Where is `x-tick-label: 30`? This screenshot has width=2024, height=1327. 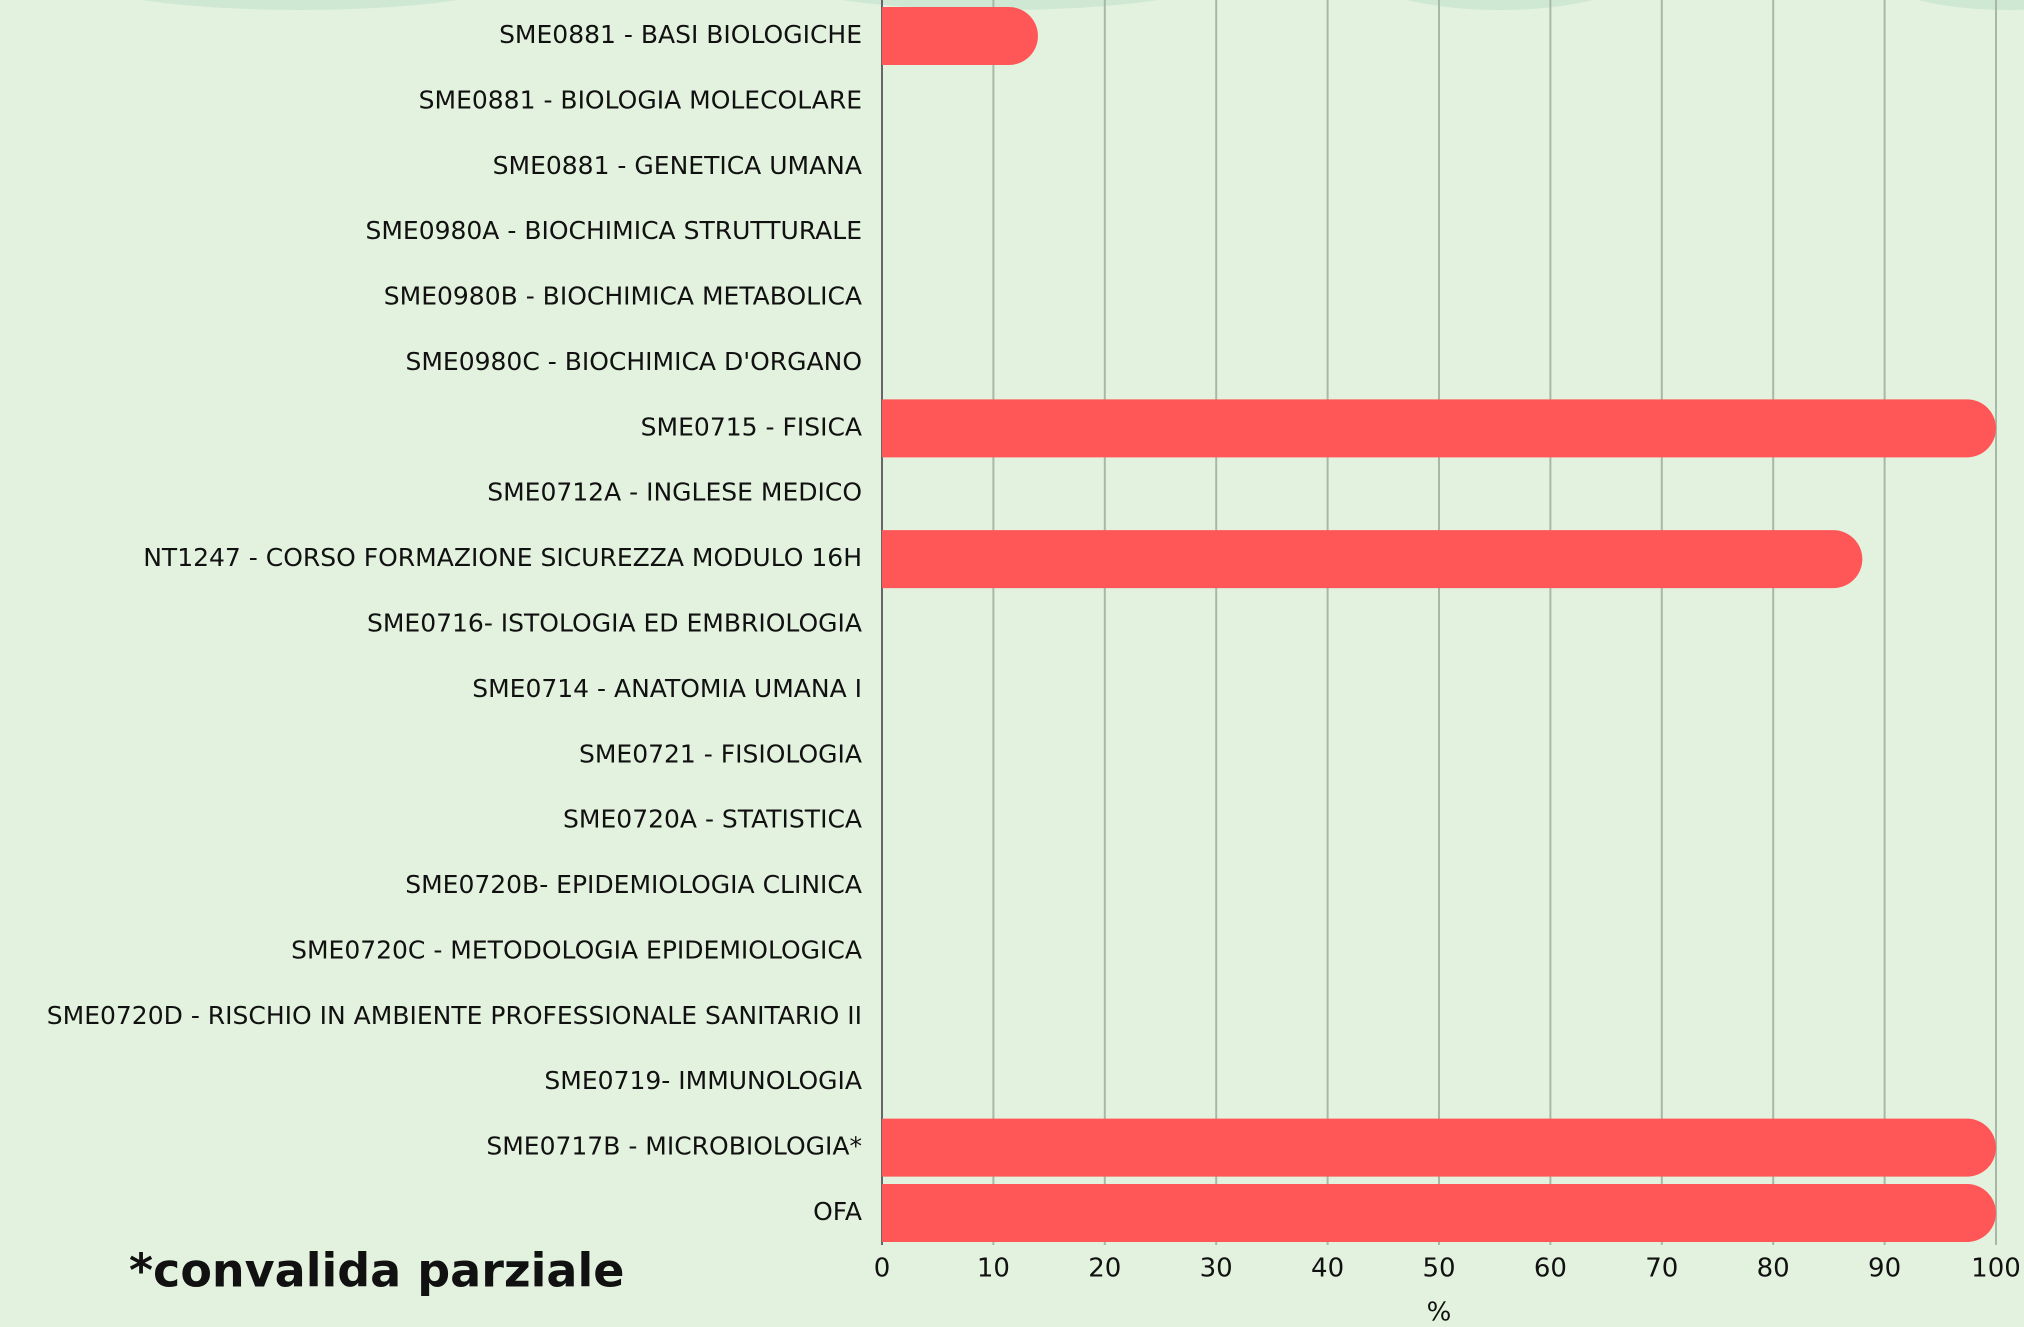
x-tick-label: 30 is located at coordinates (1216, 1269).